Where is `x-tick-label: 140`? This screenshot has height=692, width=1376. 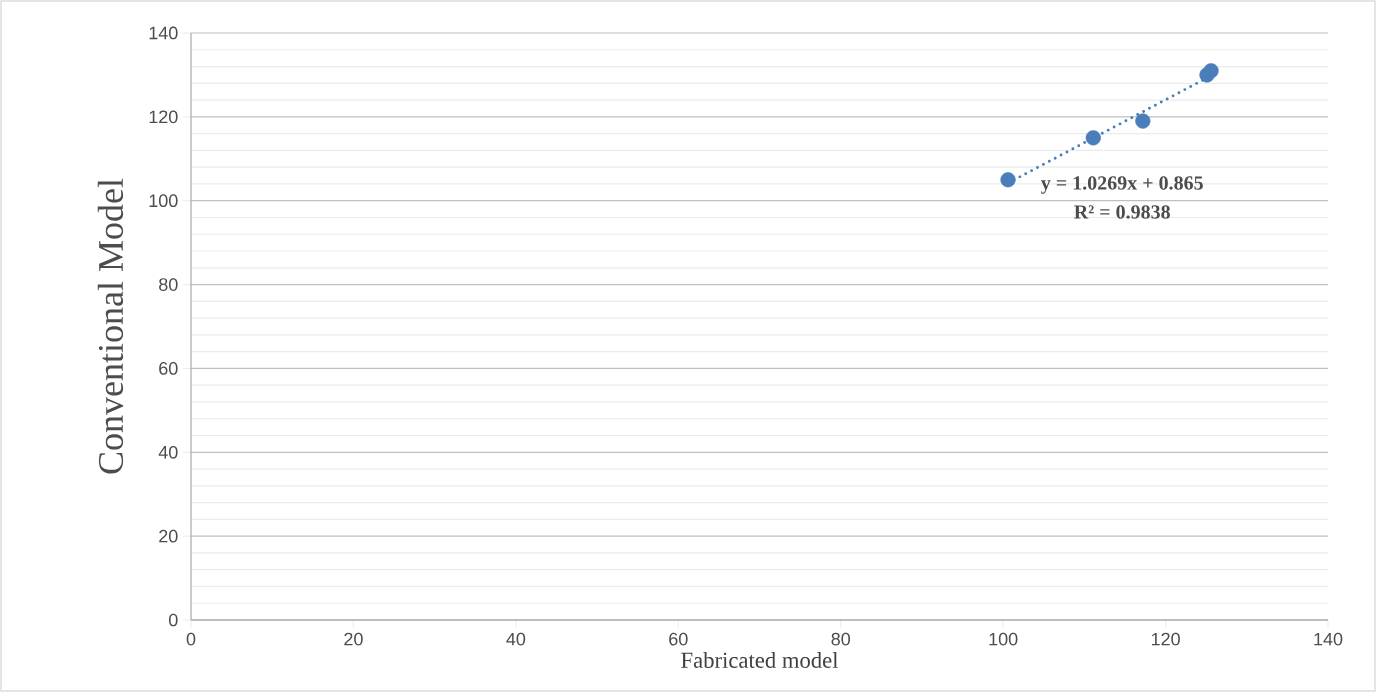
x-tick-label: 140 is located at coordinates (1328, 639).